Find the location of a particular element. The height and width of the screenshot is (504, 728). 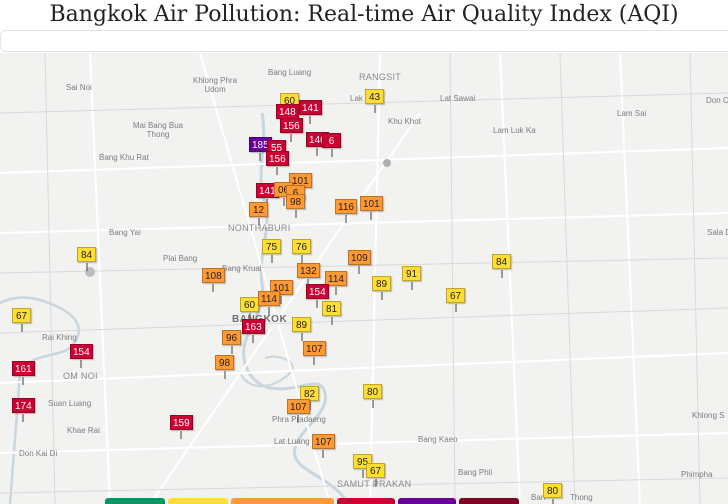

place-lak: Lak is located at coordinates (356, 98).